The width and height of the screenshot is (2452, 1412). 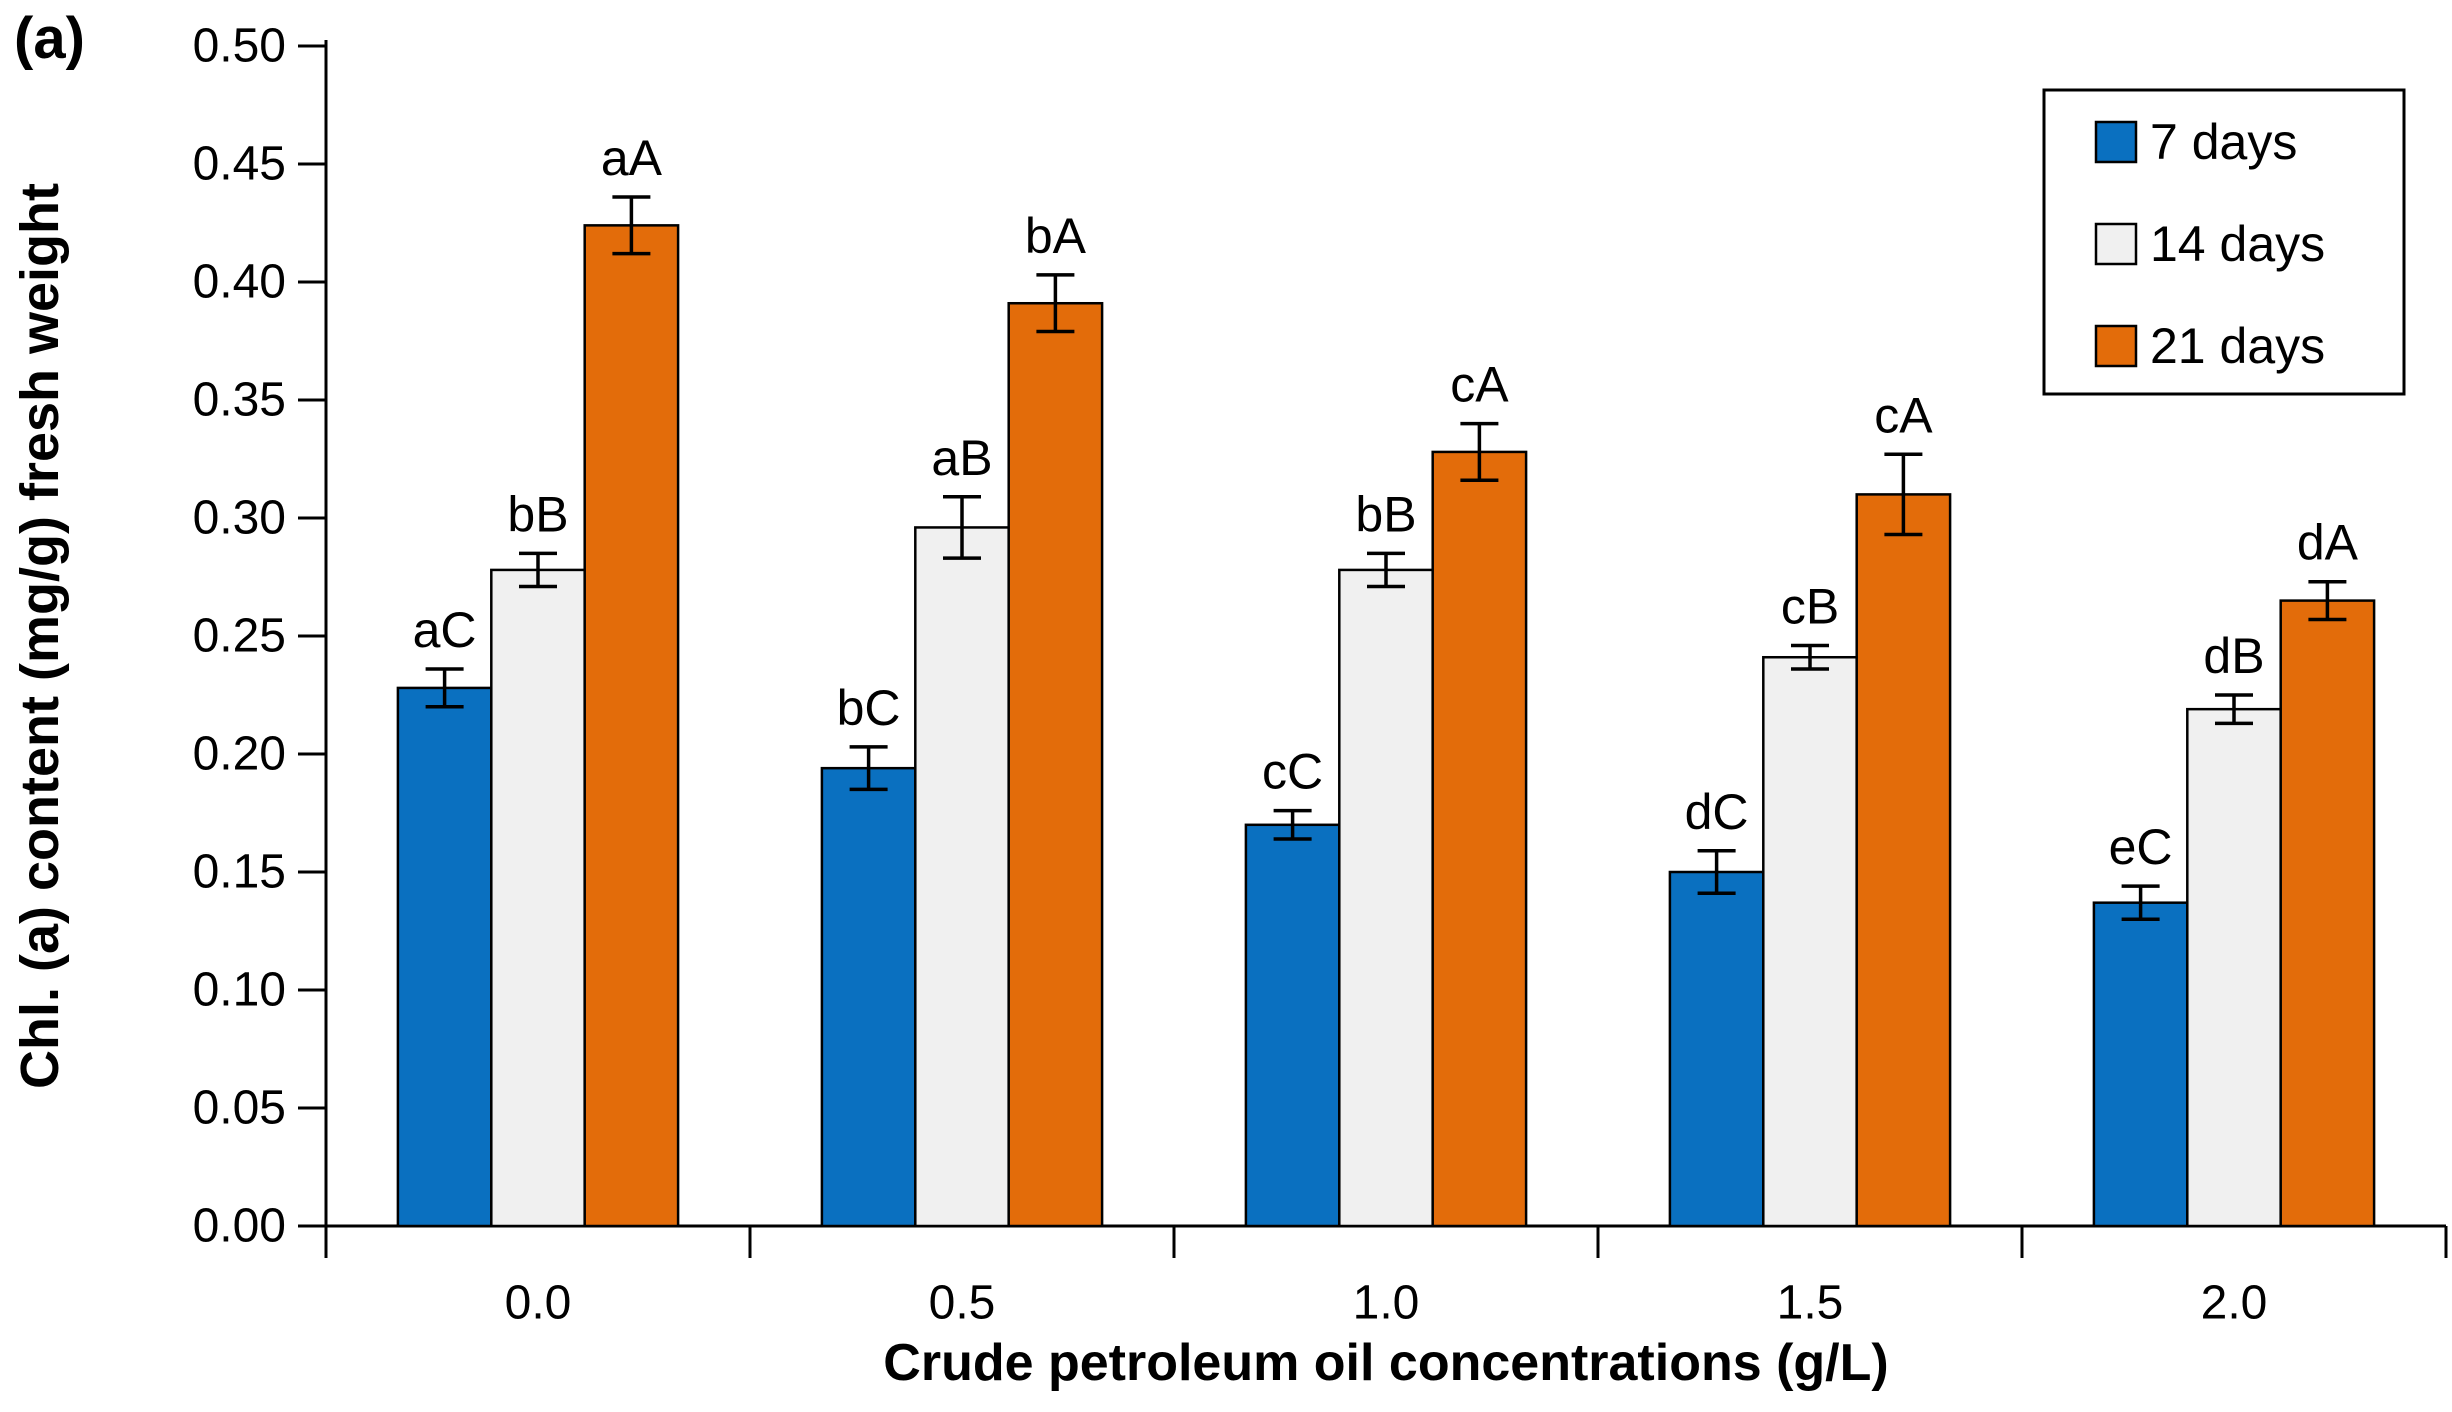 What do you see at coordinates (2237, 346) in the screenshot?
I see `legend-label: 21 days` at bounding box center [2237, 346].